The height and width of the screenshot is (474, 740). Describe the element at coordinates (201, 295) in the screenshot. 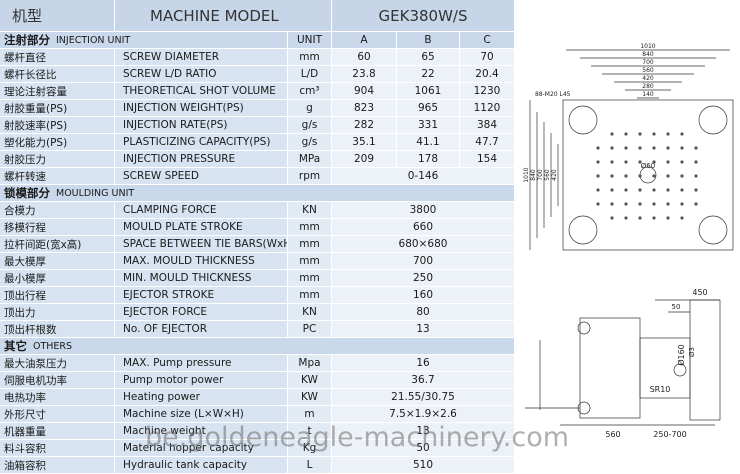

I see `param-en: EJECTOR STROKE` at that location.